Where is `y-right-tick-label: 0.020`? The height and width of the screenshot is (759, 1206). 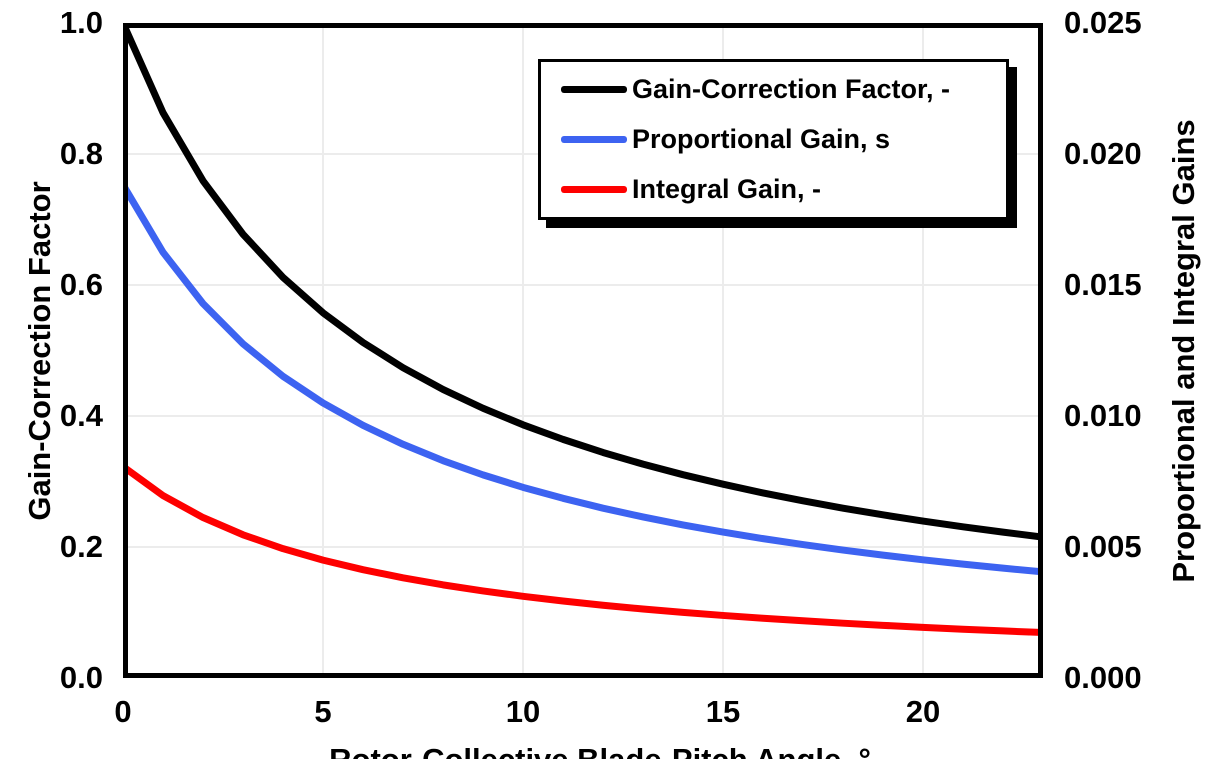 y-right-tick-label: 0.020 is located at coordinates (1103, 153).